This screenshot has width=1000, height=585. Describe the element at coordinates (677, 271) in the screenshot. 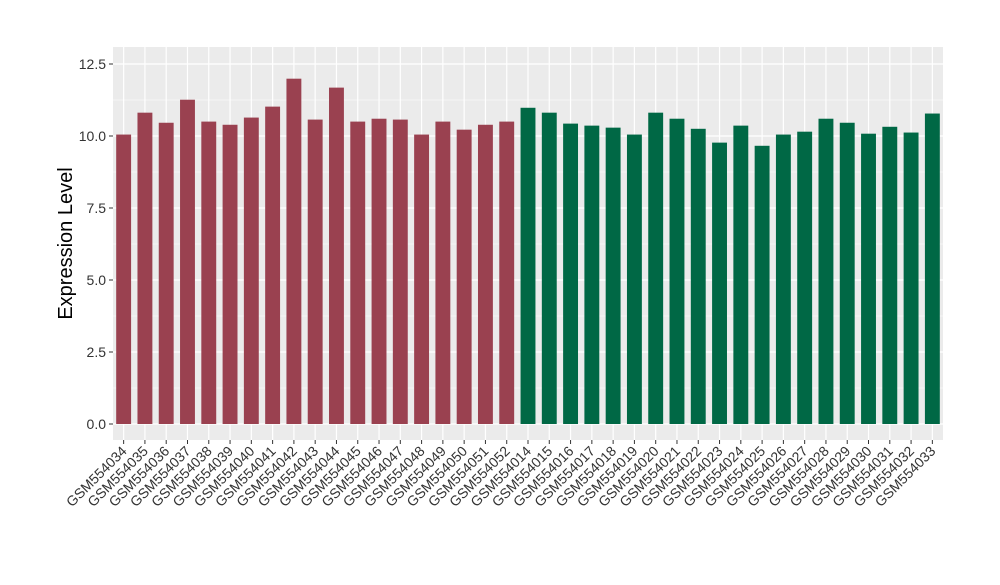

I see `bar-GSM554021` at that location.